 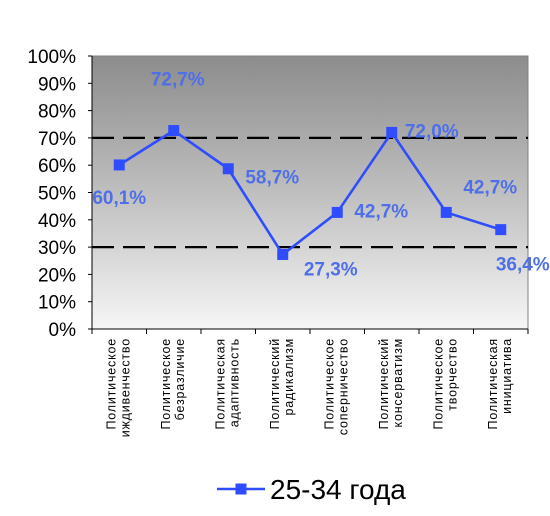 I want to click on data-label: 72,0%, so click(x=432, y=131).